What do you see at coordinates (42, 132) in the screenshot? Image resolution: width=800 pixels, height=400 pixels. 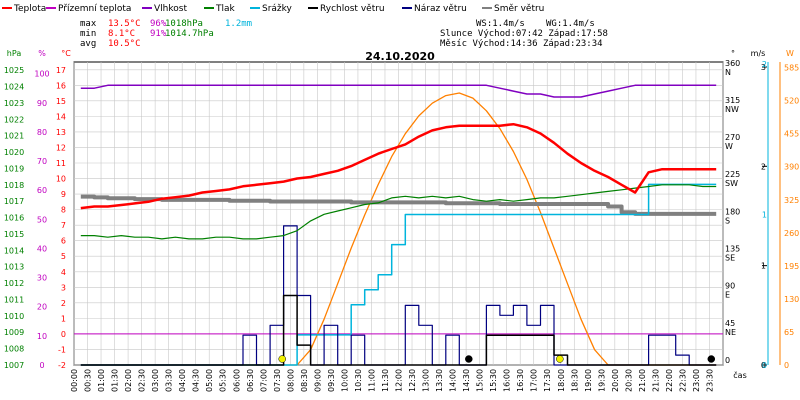 I see `tick-pct: 80` at bounding box center [42, 132].